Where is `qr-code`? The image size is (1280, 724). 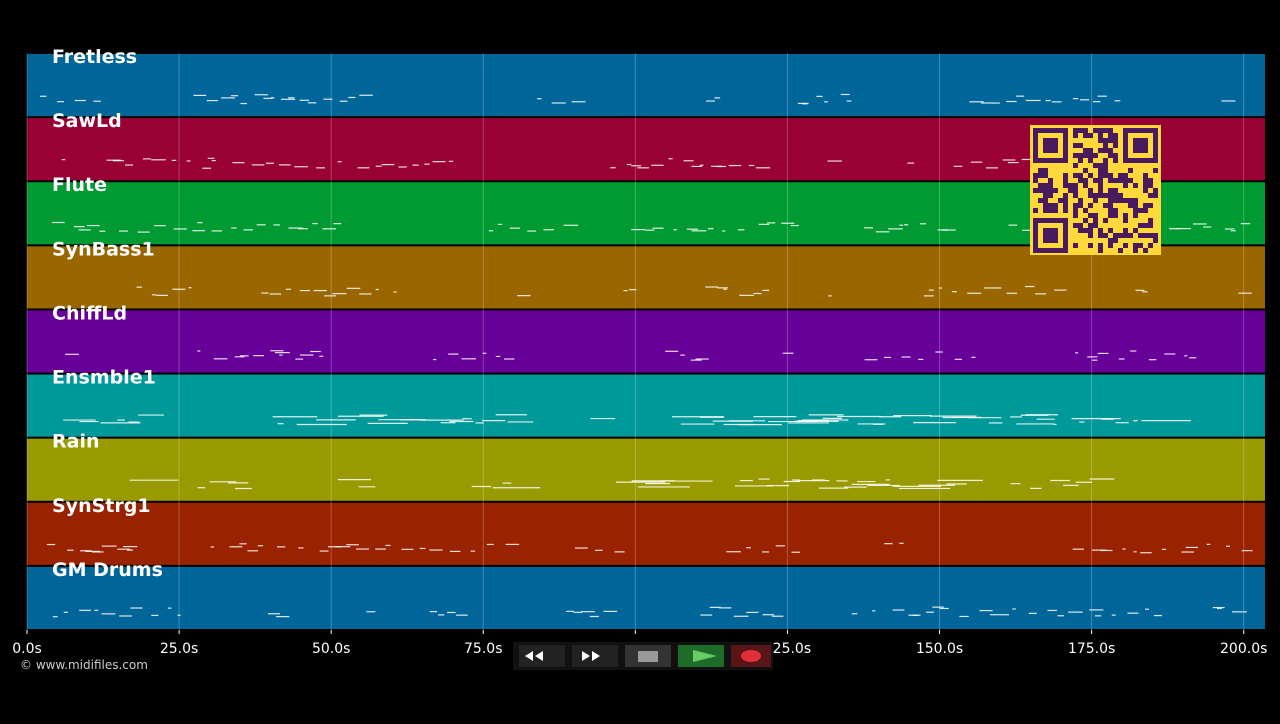
qr-code is located at coordinates (1095, 190).